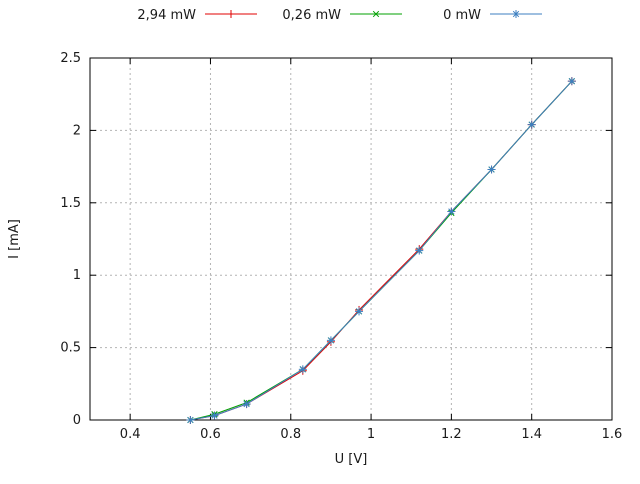 The image size is (640, 484). Describe the element at coordinates (210, 434) in the screenshot. I see `x-tick-label: 0.6` at that location.